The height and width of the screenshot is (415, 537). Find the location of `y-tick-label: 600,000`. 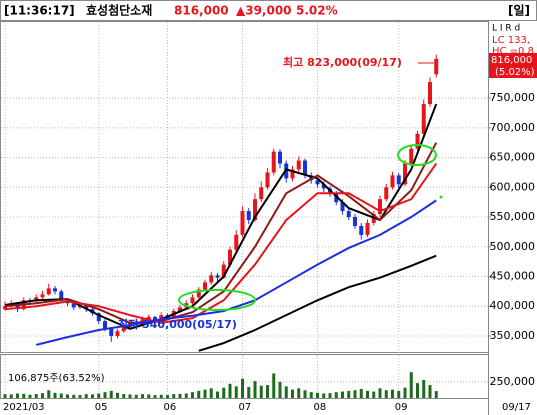

y-tick-label: 600,000 is located at coordinates (513, 186).